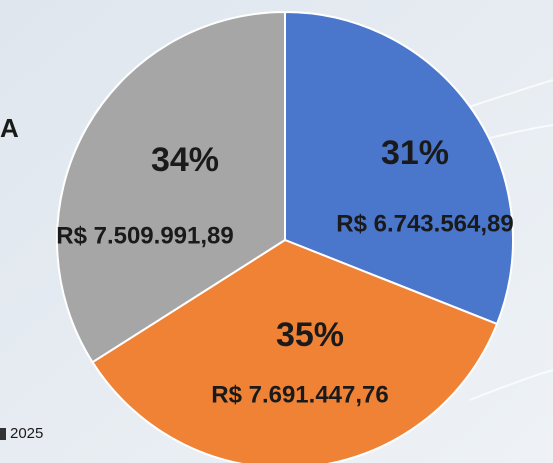 Image resolution: width=553 pixels, height=463 pixels. What do you see at coordinates (9, 128) in the screenshot?
I see `side-text: A` at bounding box center [9, 128].